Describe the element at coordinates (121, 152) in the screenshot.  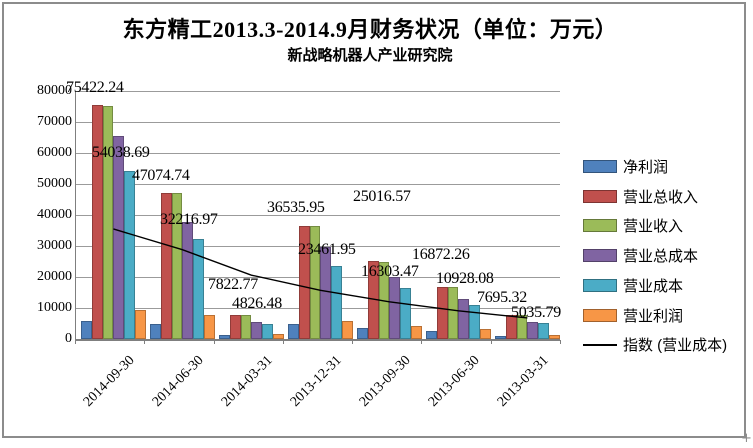
I see `data-label: 54038.69` at that location.